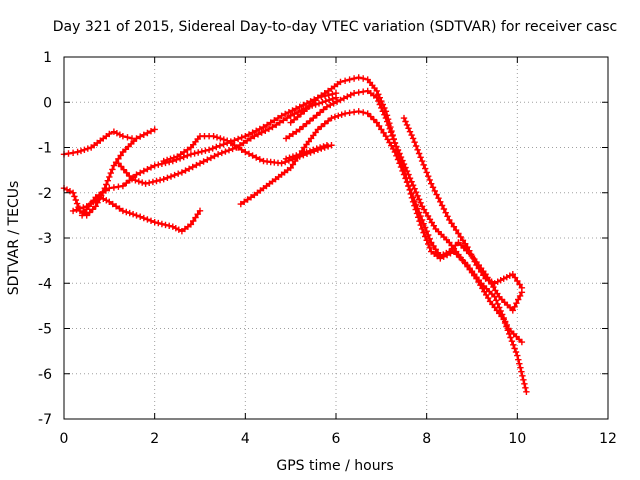  I want to click on x-tick-label: 6, so click(336, 439).